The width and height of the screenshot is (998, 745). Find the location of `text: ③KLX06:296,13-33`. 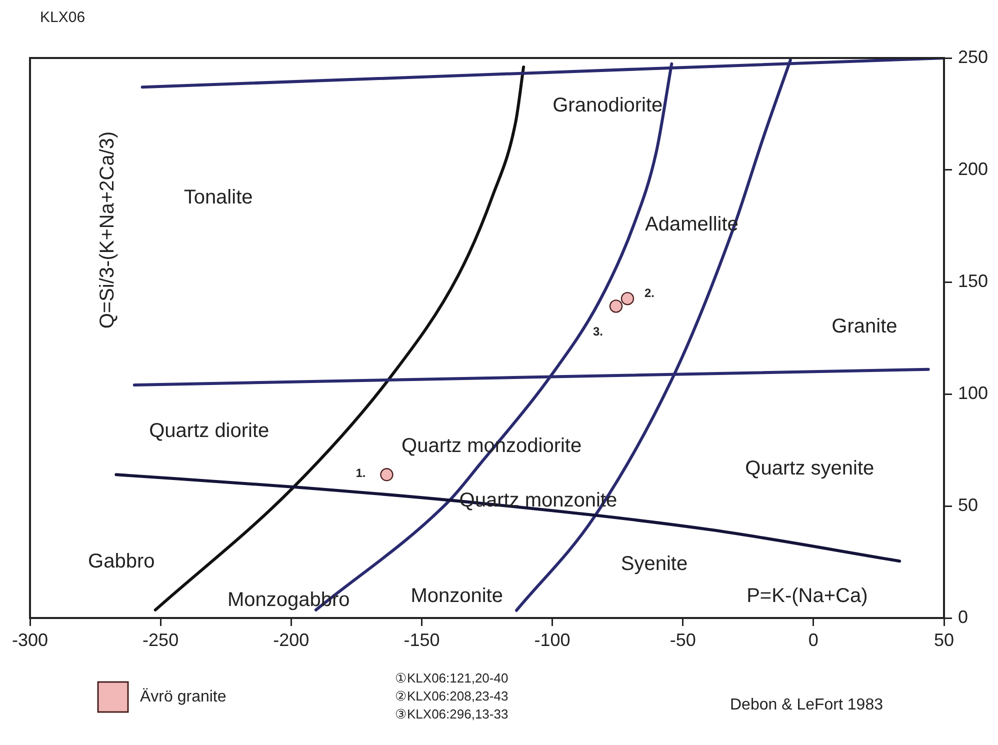

text: ③KLX06:296,13-33 is located at coordinates (451, 714).